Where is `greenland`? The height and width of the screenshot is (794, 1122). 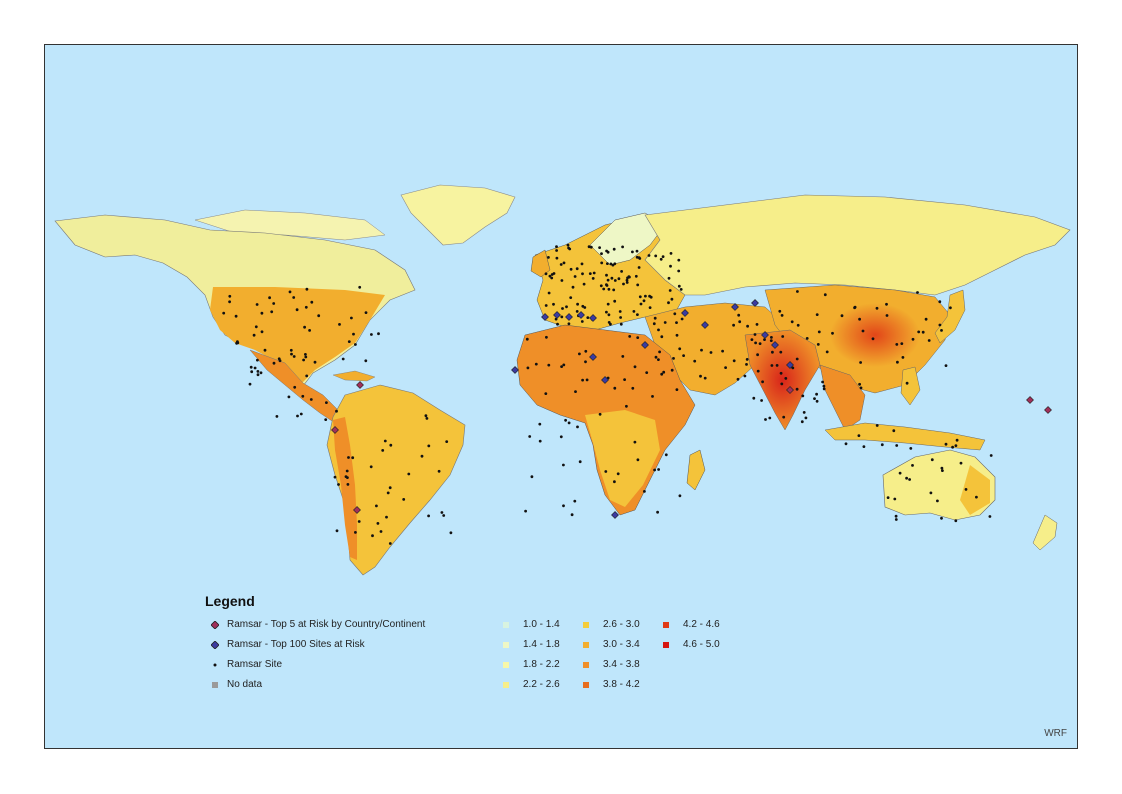 greenland is located at coordinates (458, 215).